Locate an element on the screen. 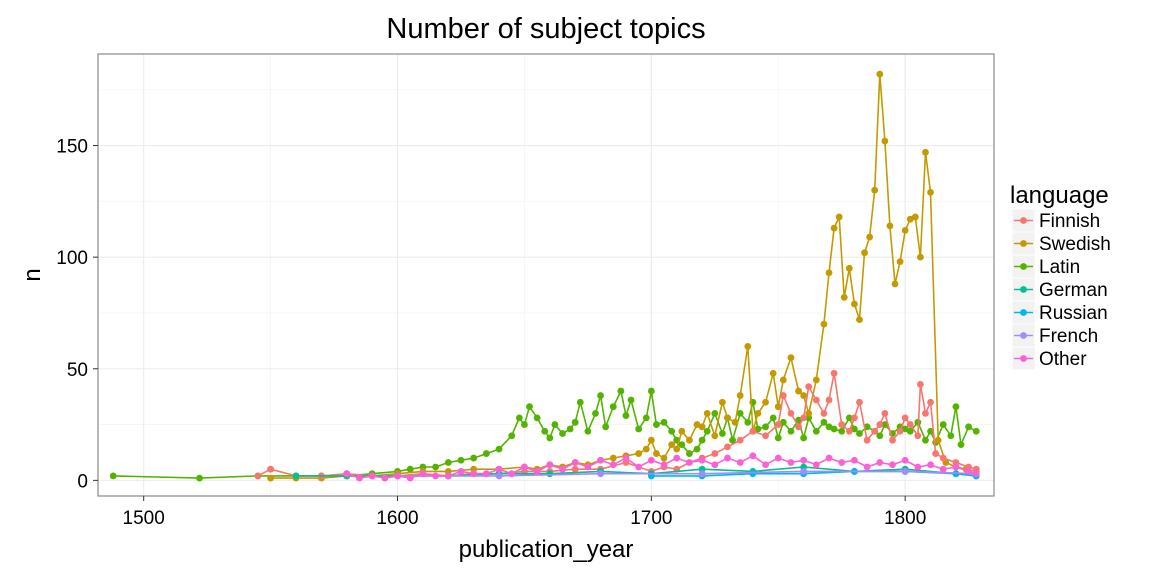 This screenshot has width=1152, height=576. y-axis-title: n is located at coordinates (32, 274).